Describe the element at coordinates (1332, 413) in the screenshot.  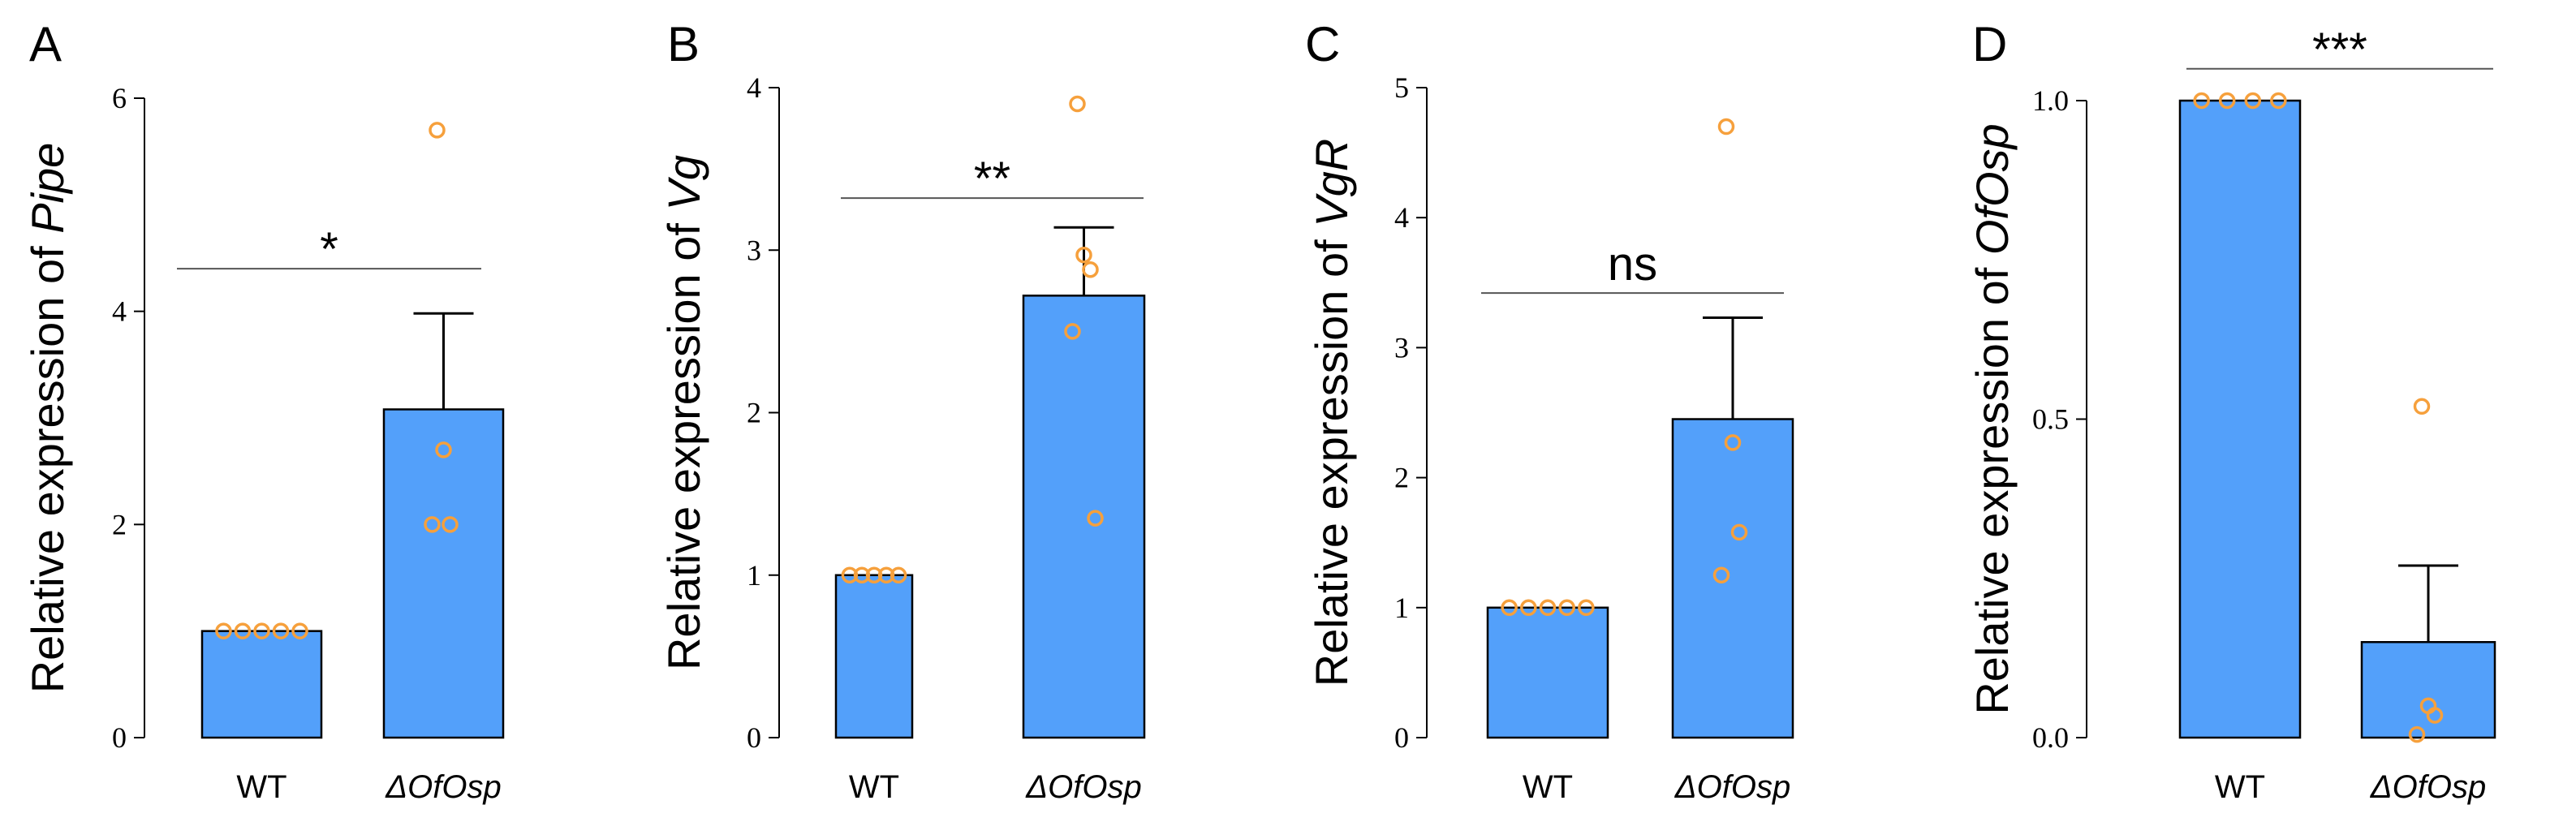
I see `y-axis-label: Relative expression of VgR` at that location.